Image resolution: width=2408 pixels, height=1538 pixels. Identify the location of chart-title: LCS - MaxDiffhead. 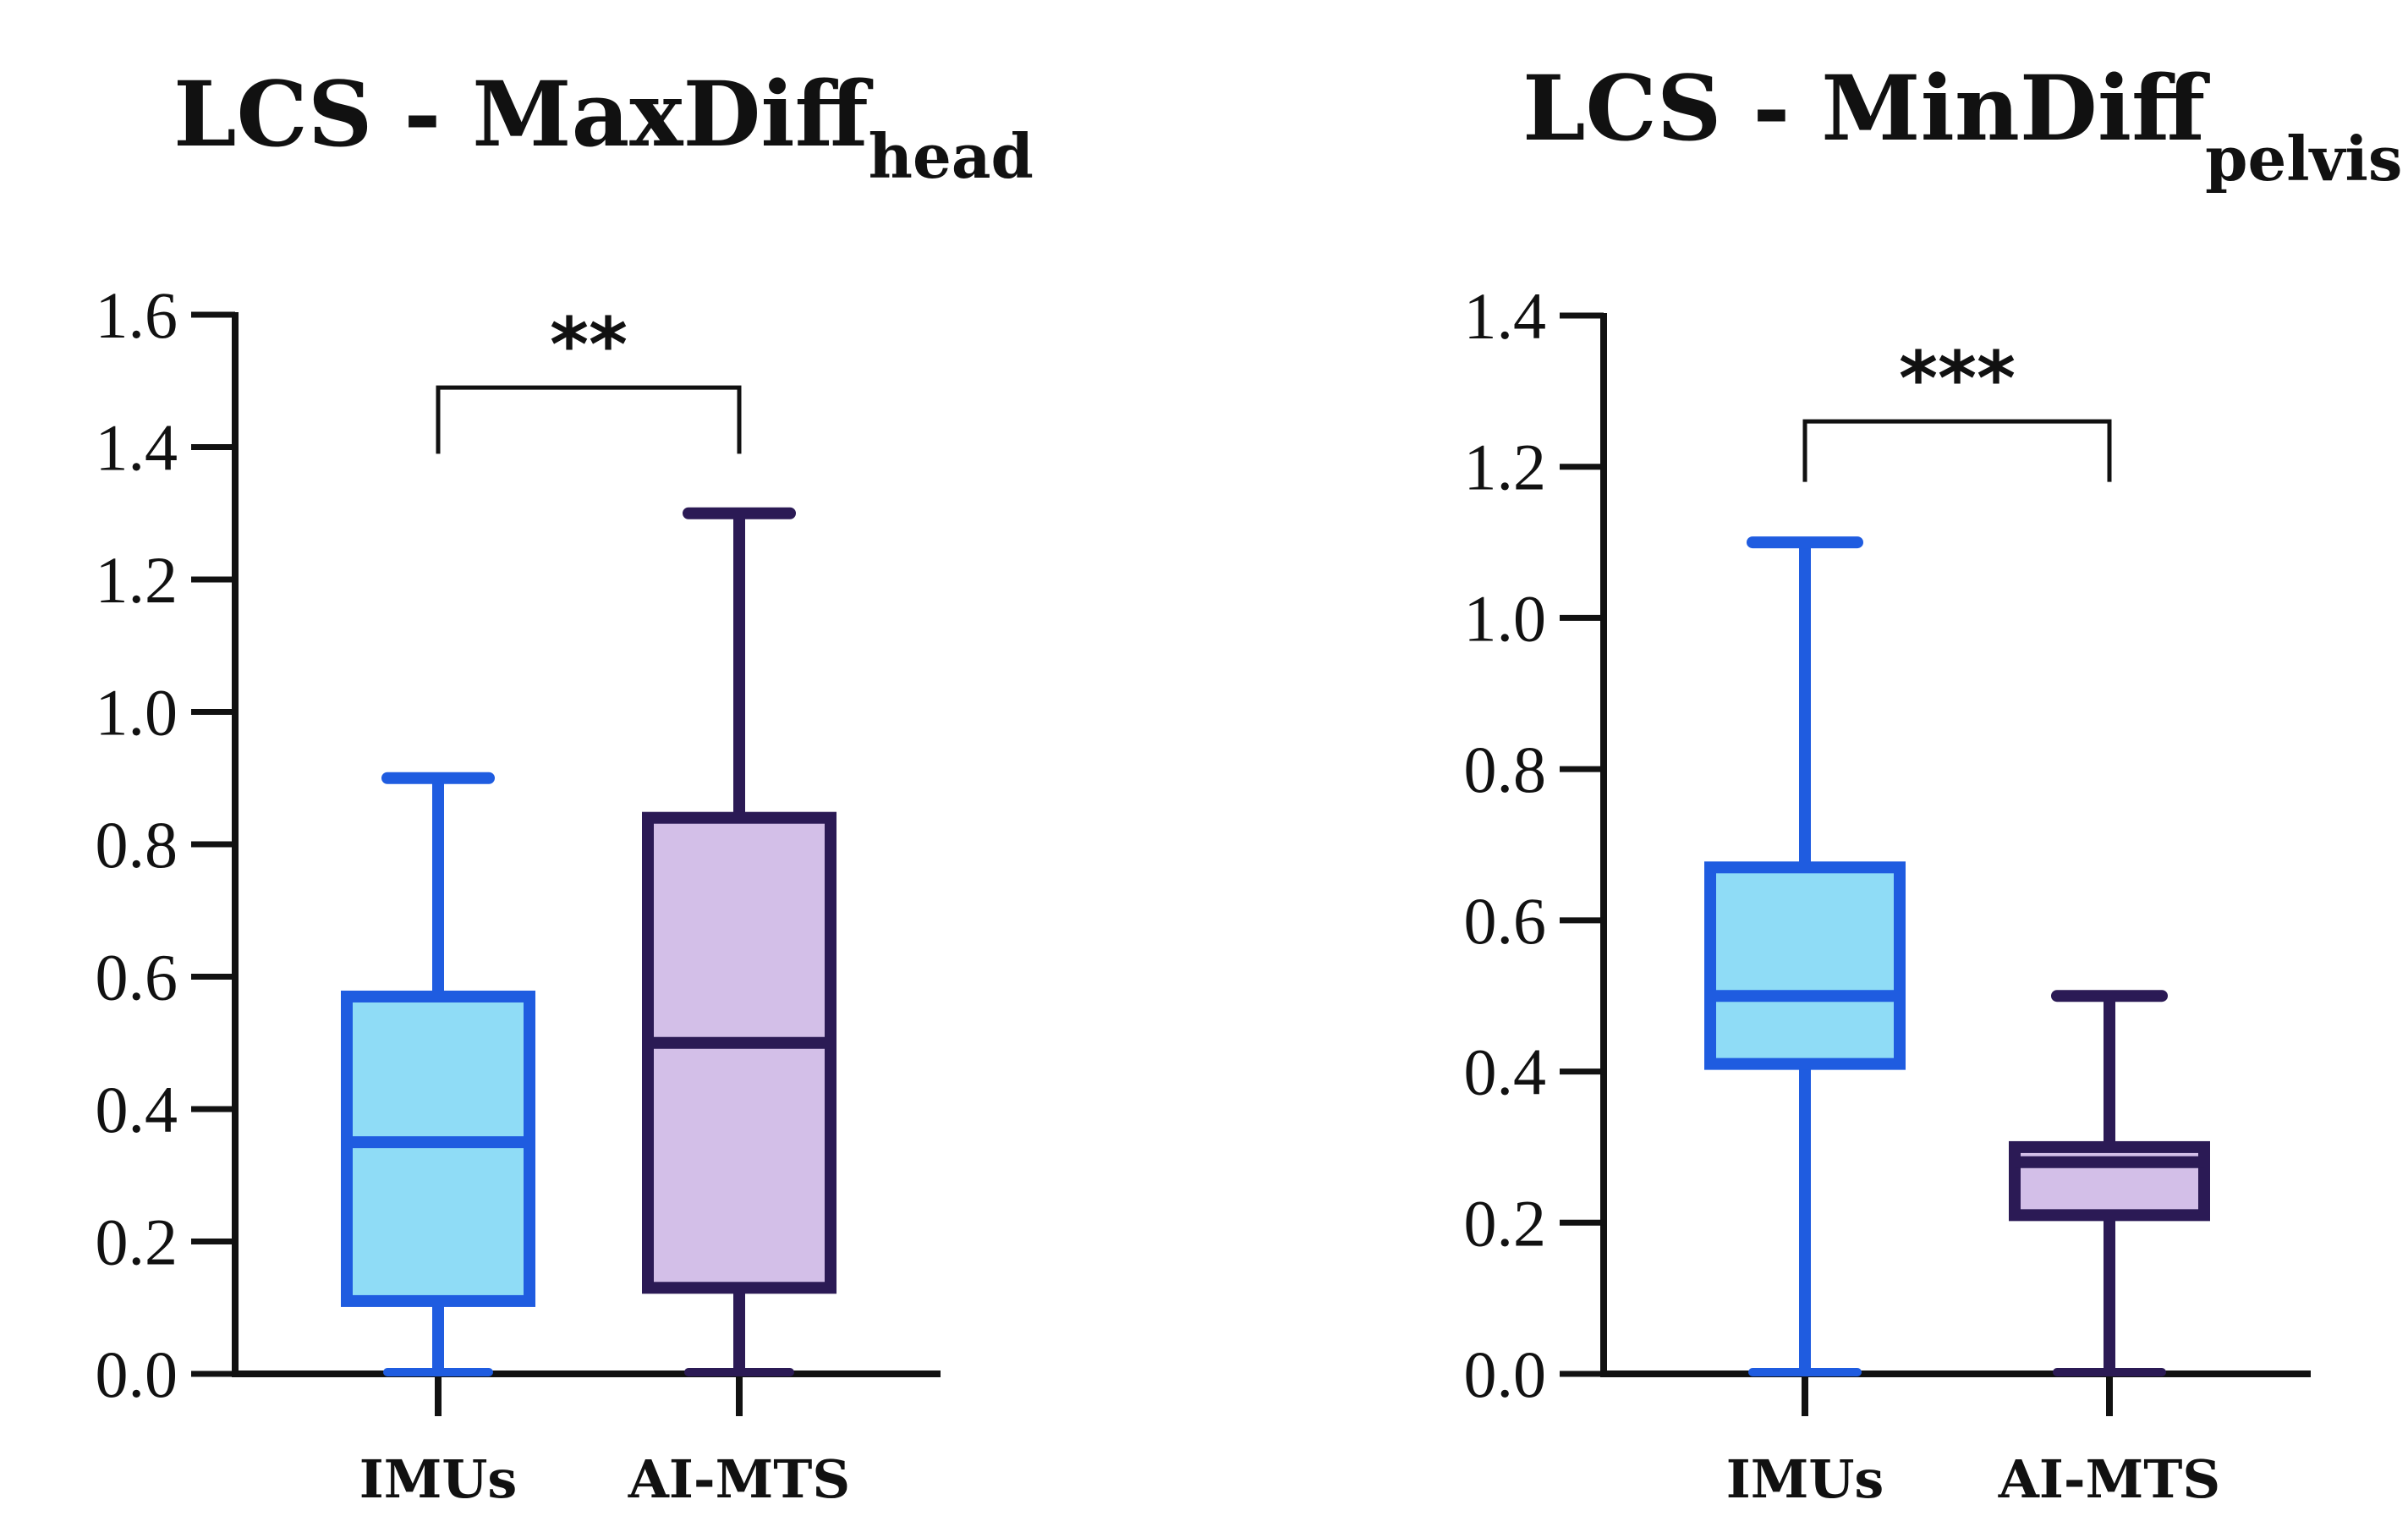
(603, 126).